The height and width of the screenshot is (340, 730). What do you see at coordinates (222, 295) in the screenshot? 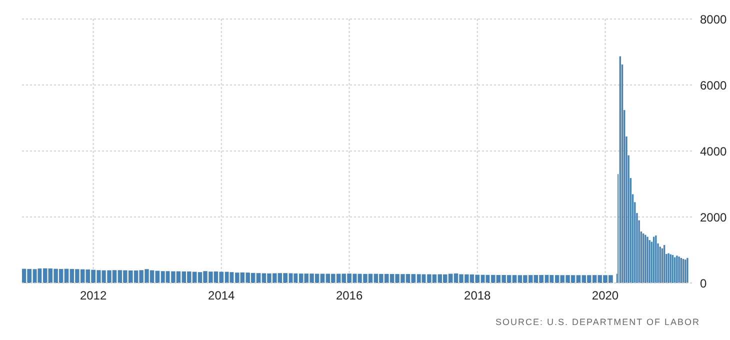
I see `x-tick-label: 2014` at bounding box center [222, 295].